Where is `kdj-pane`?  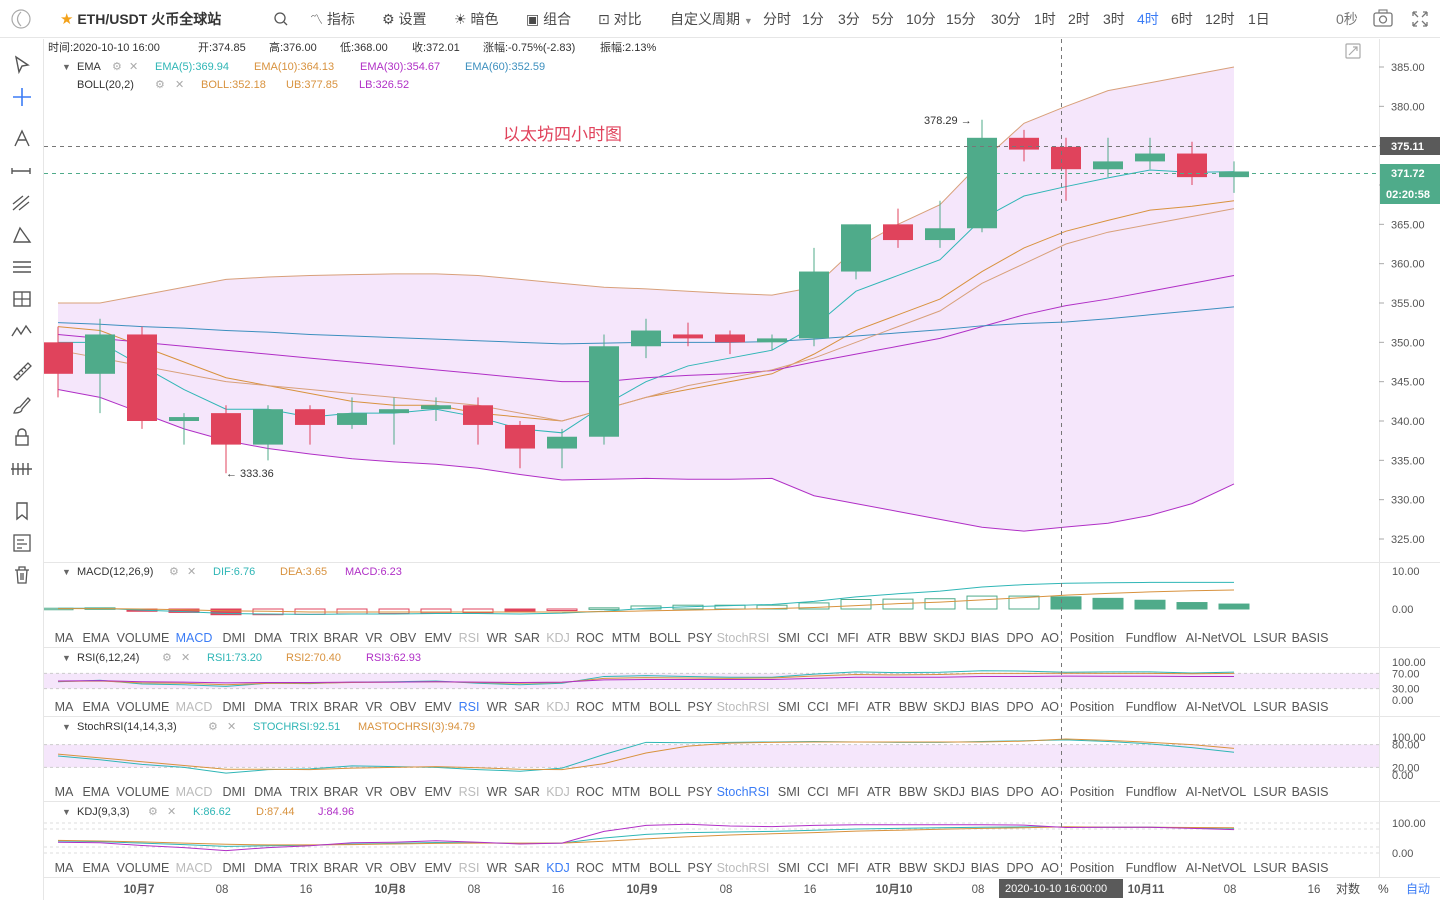 kdj-pane is located at coordinates (711, 838).